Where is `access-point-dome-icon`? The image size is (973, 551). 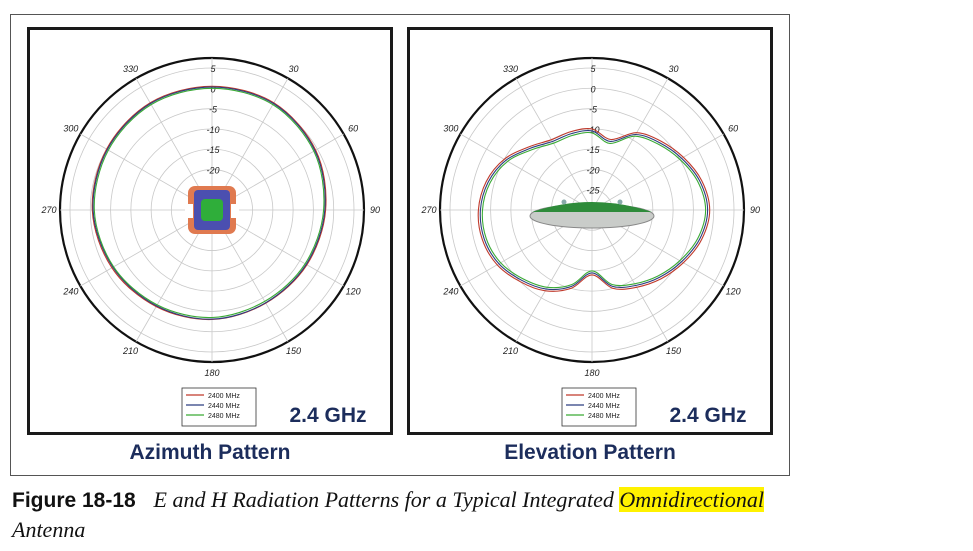
access-point-dome-icon is located at coordinates (592, 207).